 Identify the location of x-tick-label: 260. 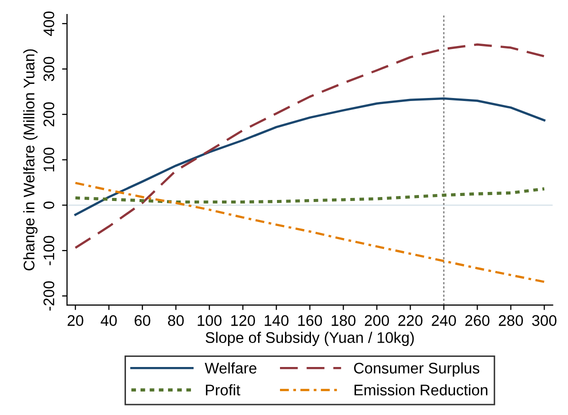
(477, 320).